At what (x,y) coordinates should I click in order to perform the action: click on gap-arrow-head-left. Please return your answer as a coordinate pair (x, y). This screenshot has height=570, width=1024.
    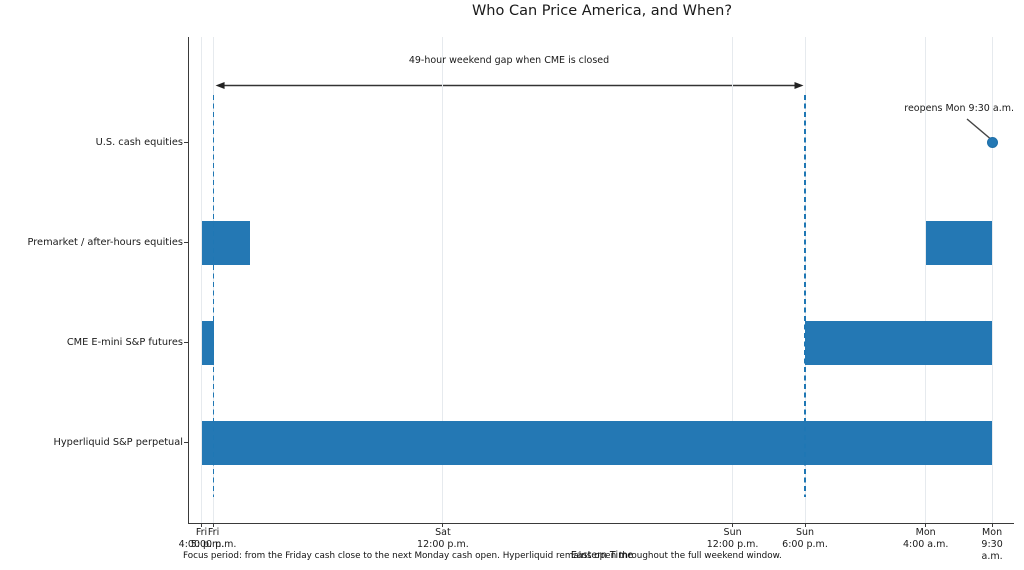
    Looking at the image, I should click on (220, 85).